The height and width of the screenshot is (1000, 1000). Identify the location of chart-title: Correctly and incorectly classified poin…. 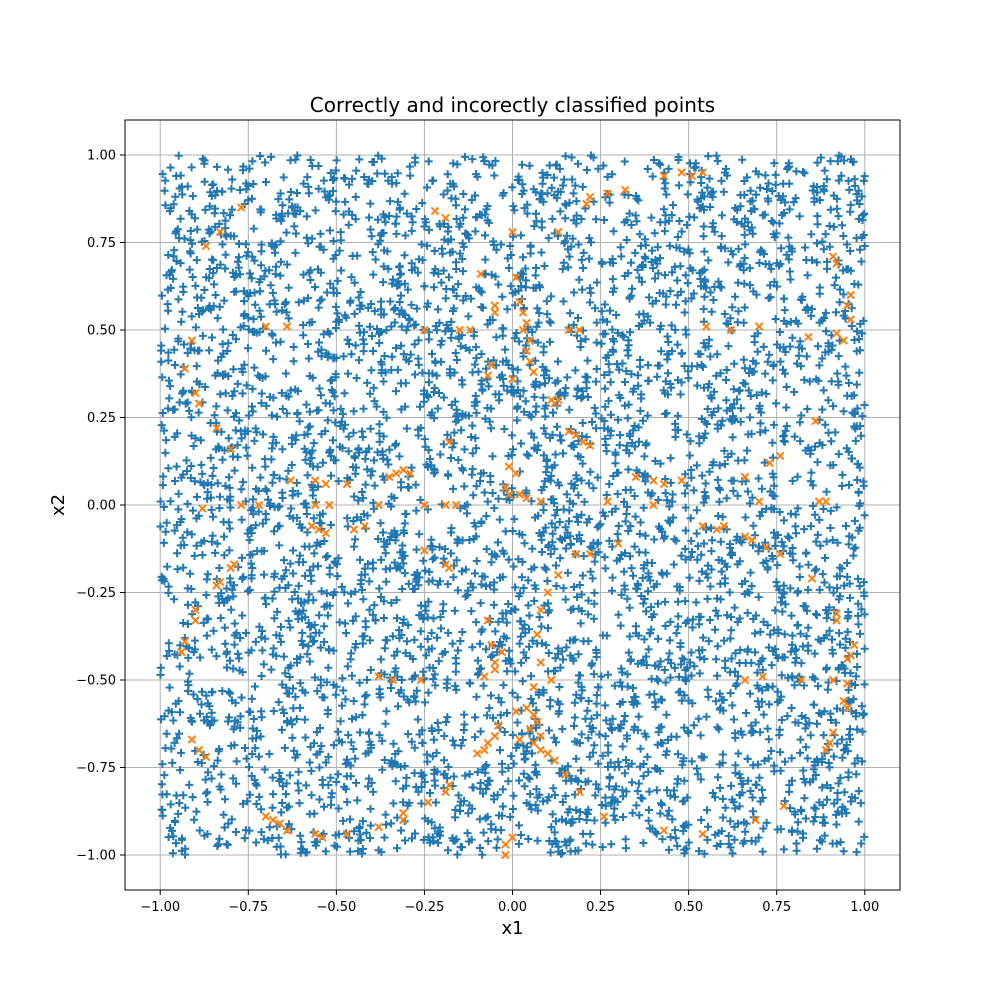
(512, 105).